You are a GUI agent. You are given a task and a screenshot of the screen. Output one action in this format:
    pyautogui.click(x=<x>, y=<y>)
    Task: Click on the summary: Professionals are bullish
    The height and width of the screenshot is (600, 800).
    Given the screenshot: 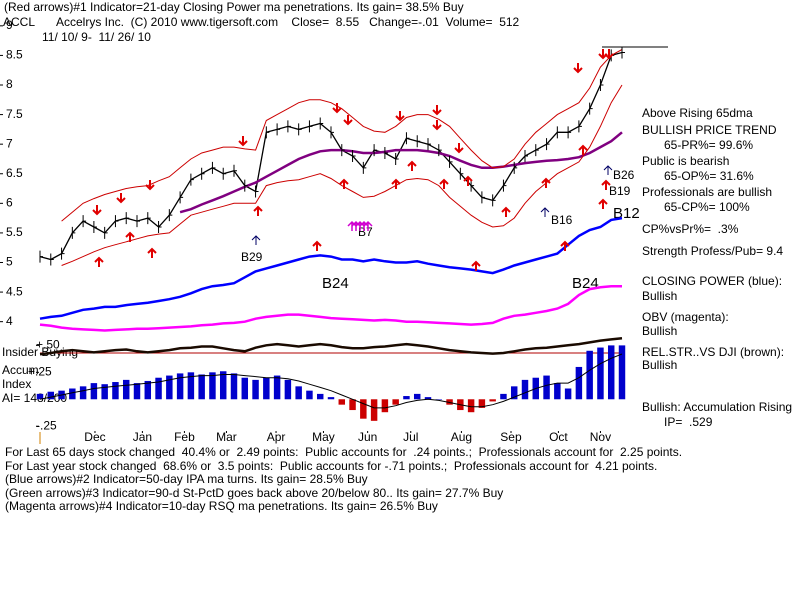 What is the action you would take?
    pyautogui.click(x=707, y=192)
    